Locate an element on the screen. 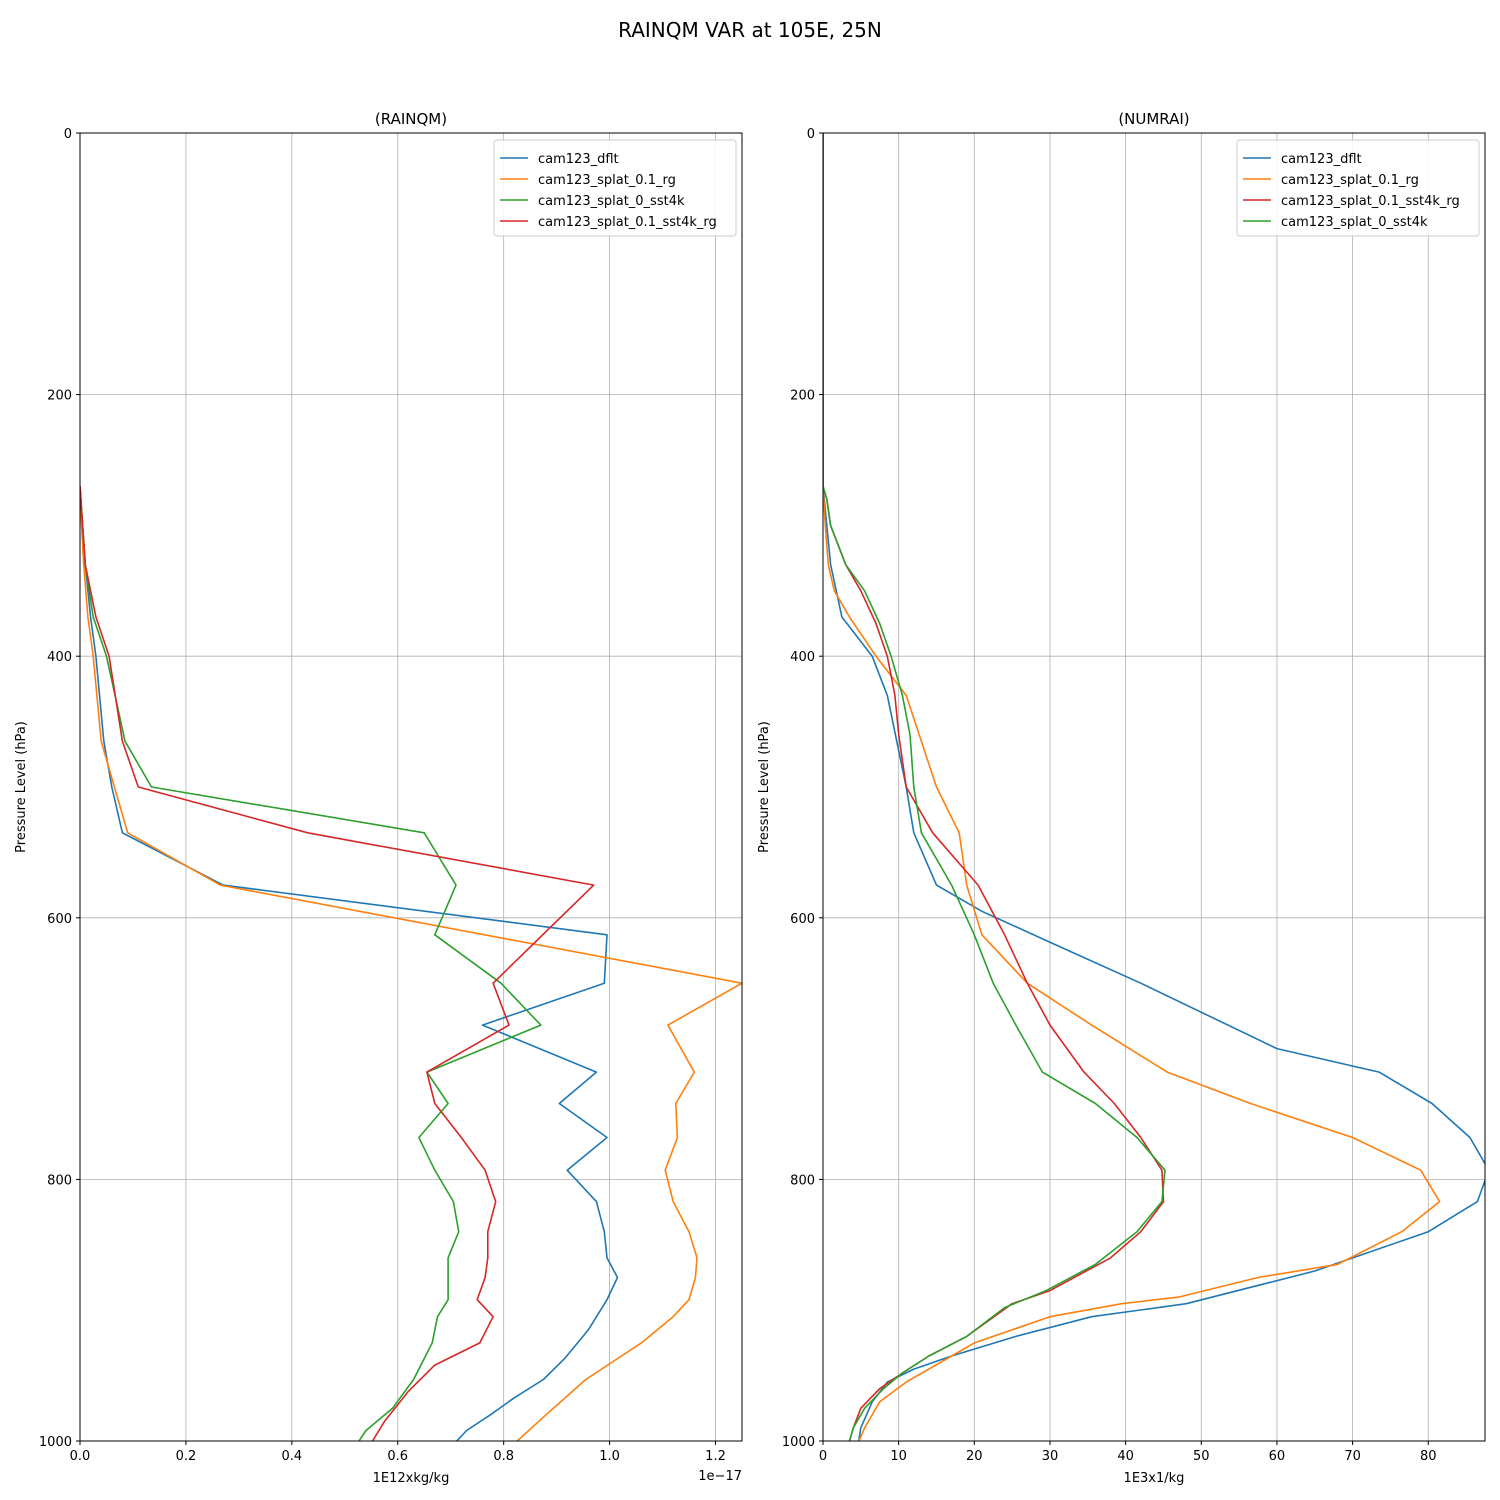 The image size is (1500, 1500). x-tick-label: 10 is located at coordinates (898, 1456).